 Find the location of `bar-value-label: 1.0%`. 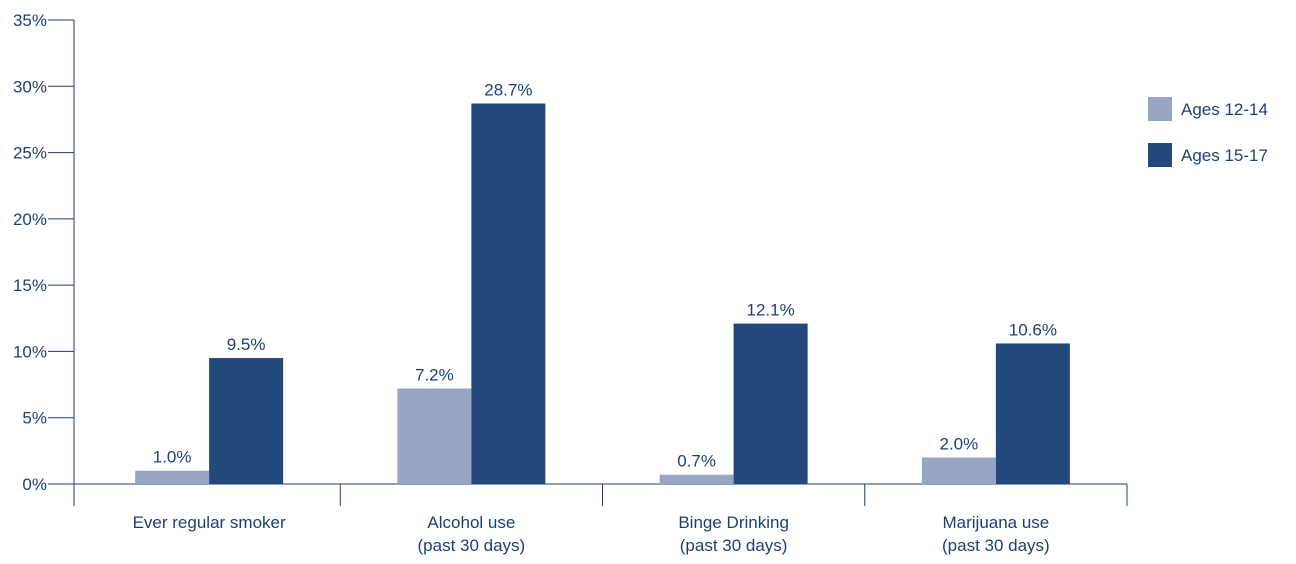

bar-value-label: 1.0% is located at coordinates (172, 457).